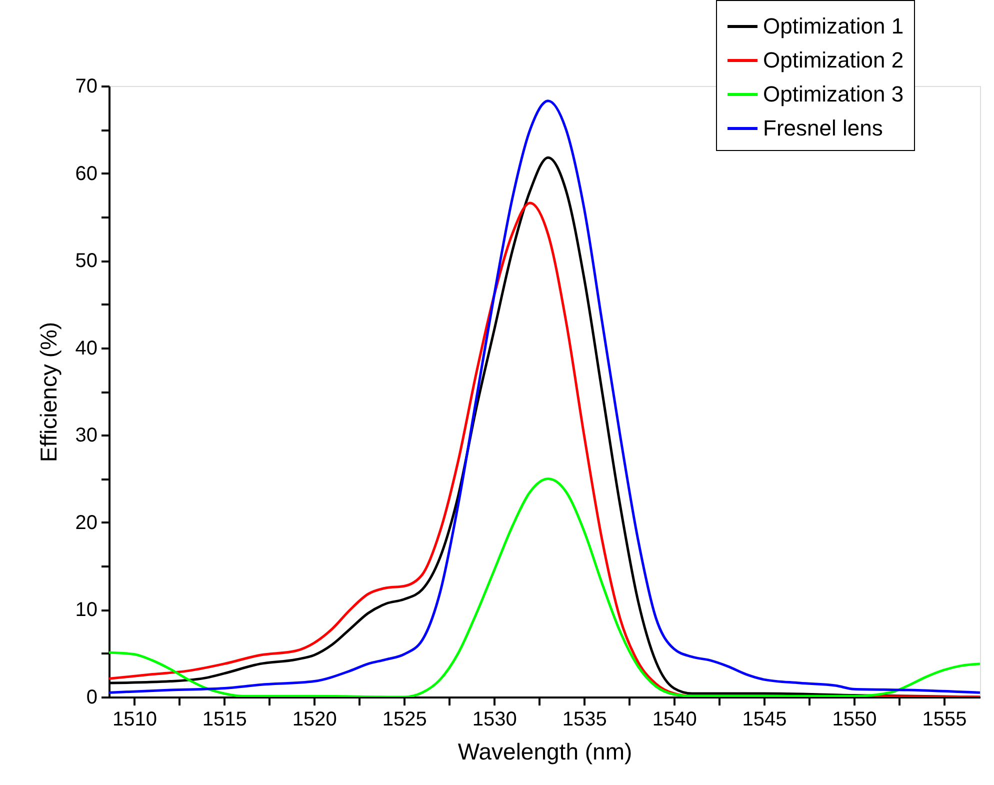 The image size is (994, 785). Describe the element at coordinates (86, 435) in the screenshot. I see `y-tick-label: 30` at that location.